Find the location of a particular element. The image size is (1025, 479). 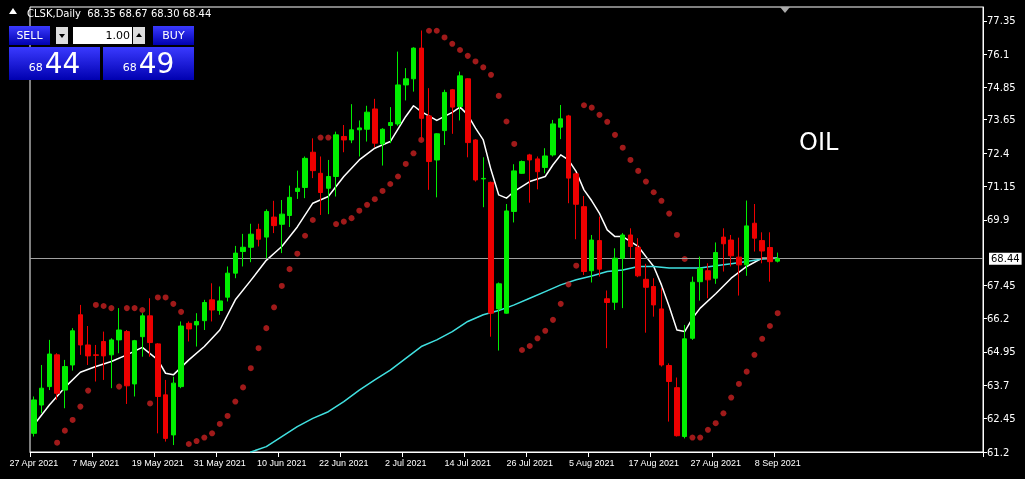

x-tick-label: 14 Jul 2021 is located at coordinates (468, 462).